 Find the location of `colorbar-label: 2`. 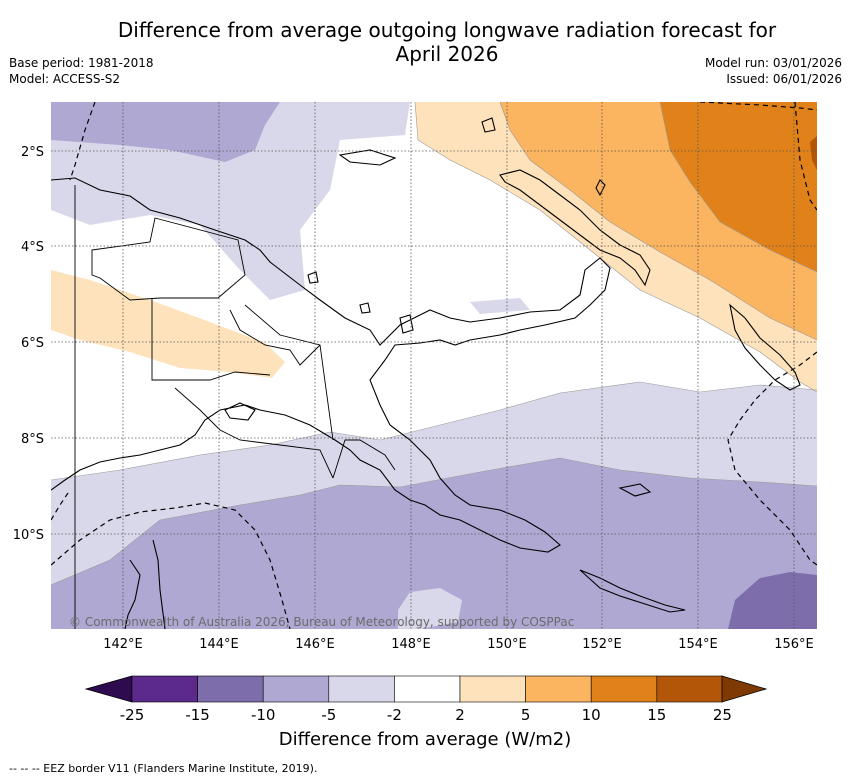

colorbar-label: 2 is located at coordinates (460, 715).